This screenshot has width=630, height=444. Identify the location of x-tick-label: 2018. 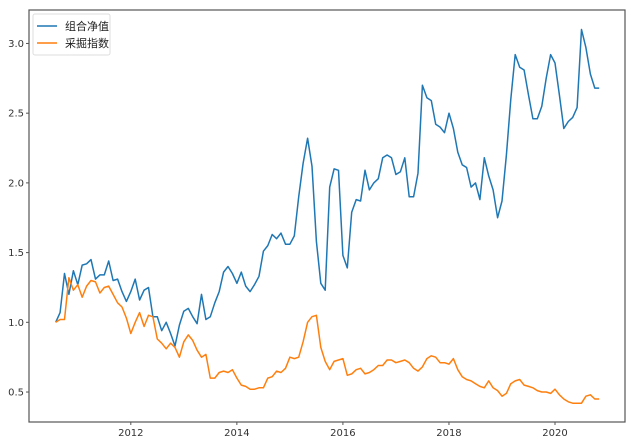
(448, 433).